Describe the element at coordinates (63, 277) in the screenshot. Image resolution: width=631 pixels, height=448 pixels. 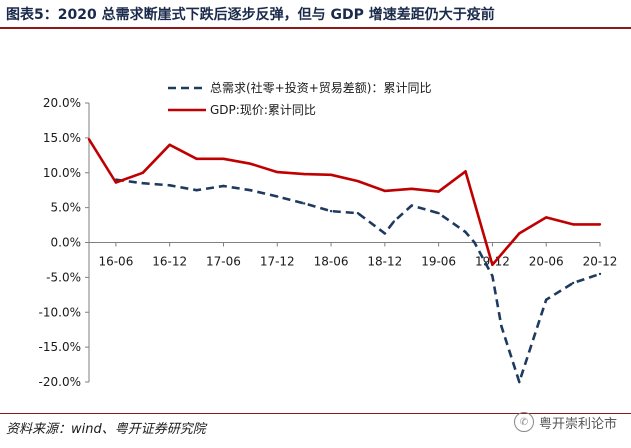
I see `y-tick-label: -5.0%` at that location.